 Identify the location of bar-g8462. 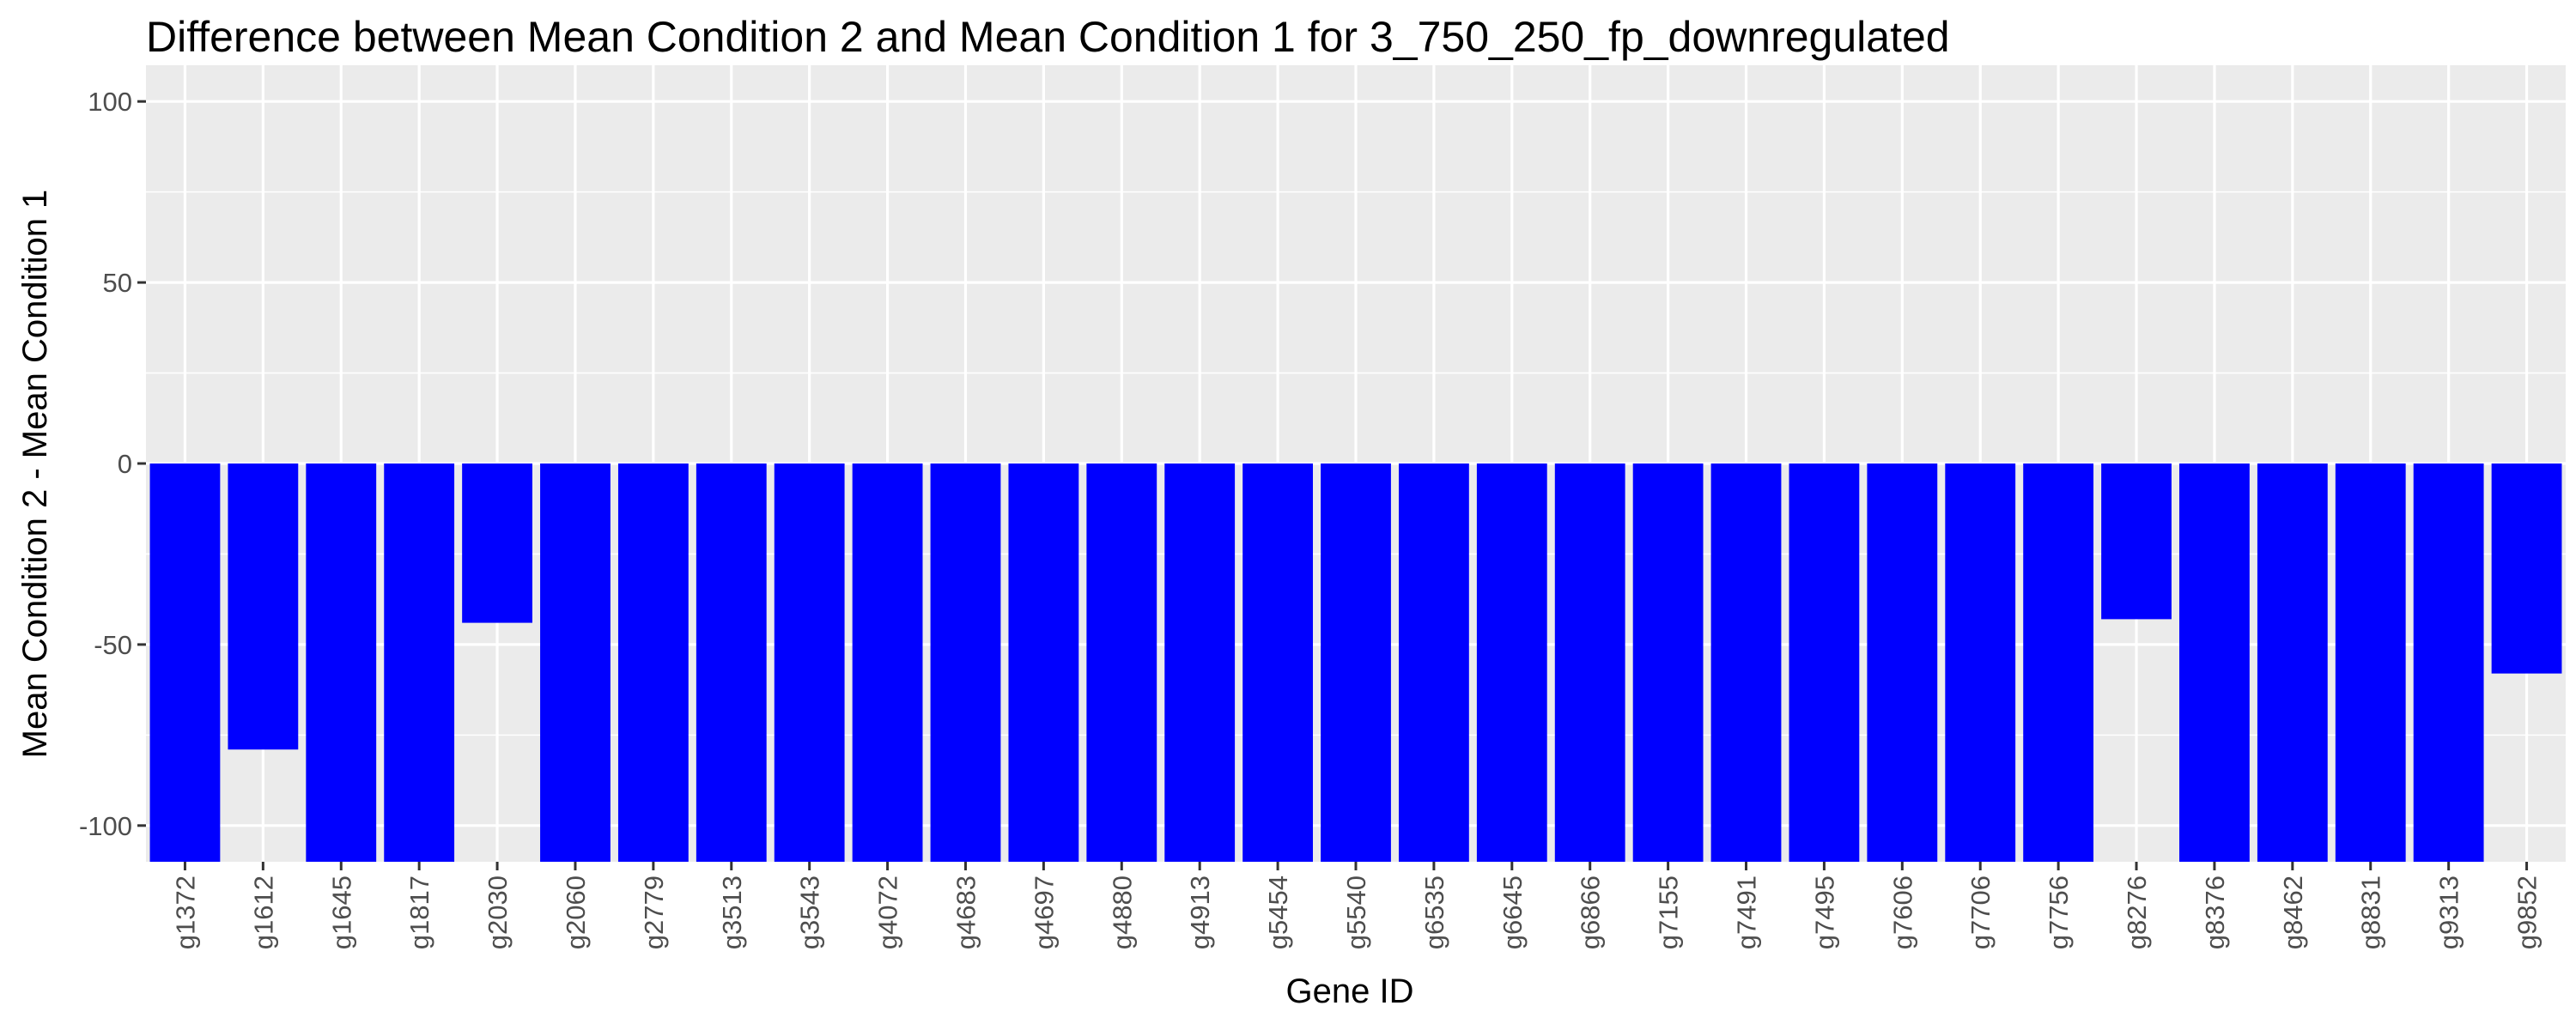
(2292, 663).